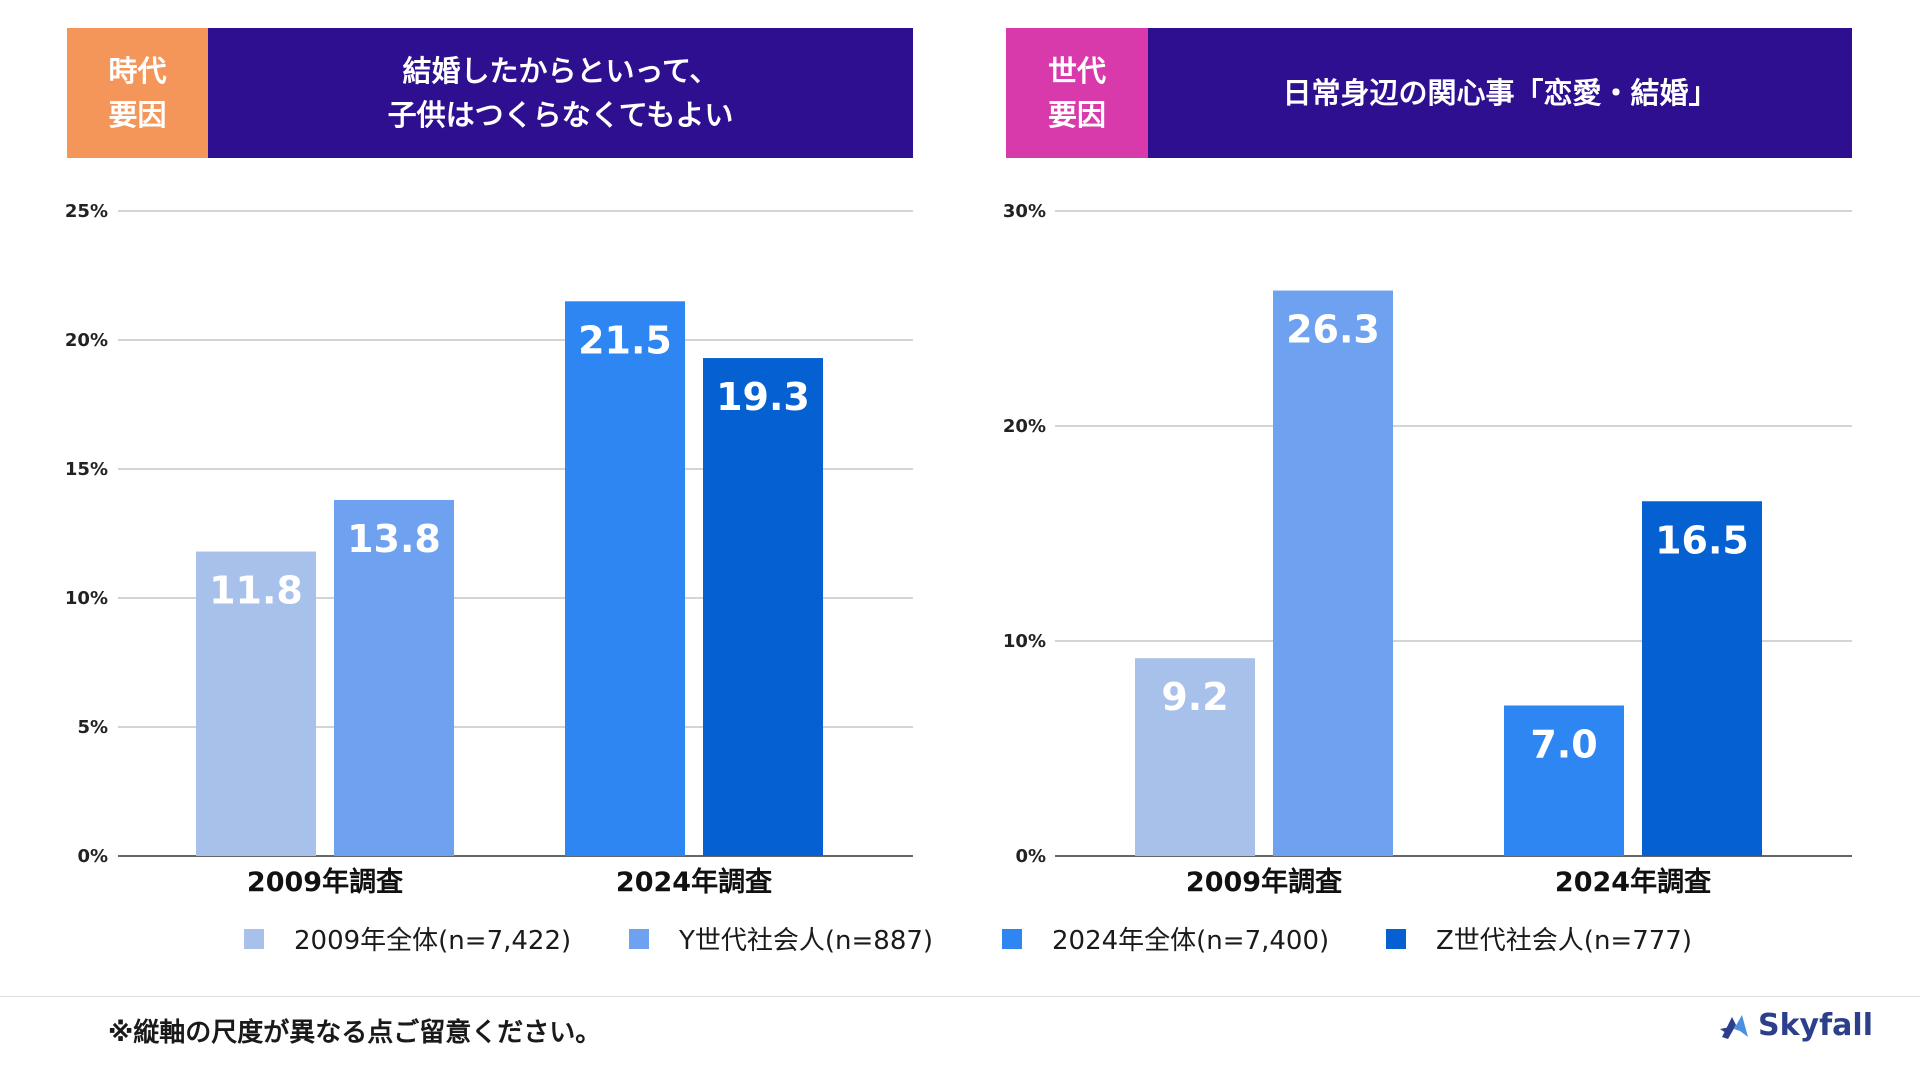 Image resolution: width=1920 pixels, height=1067 pixels. I want to click on skyfall-logo-text: Skyfall, so click(1815, 1025).